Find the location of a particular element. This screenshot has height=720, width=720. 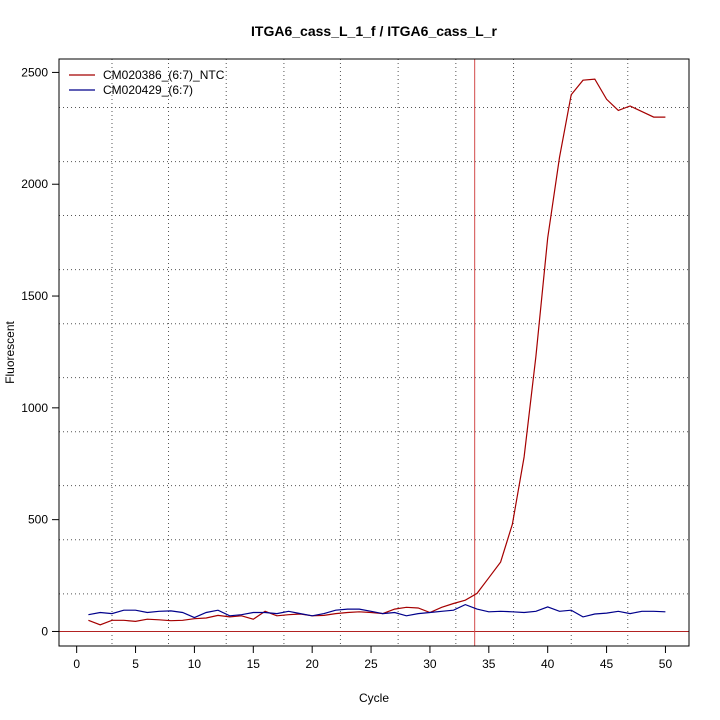

x-tick-label: 30 is located at coordinates (430, 664).